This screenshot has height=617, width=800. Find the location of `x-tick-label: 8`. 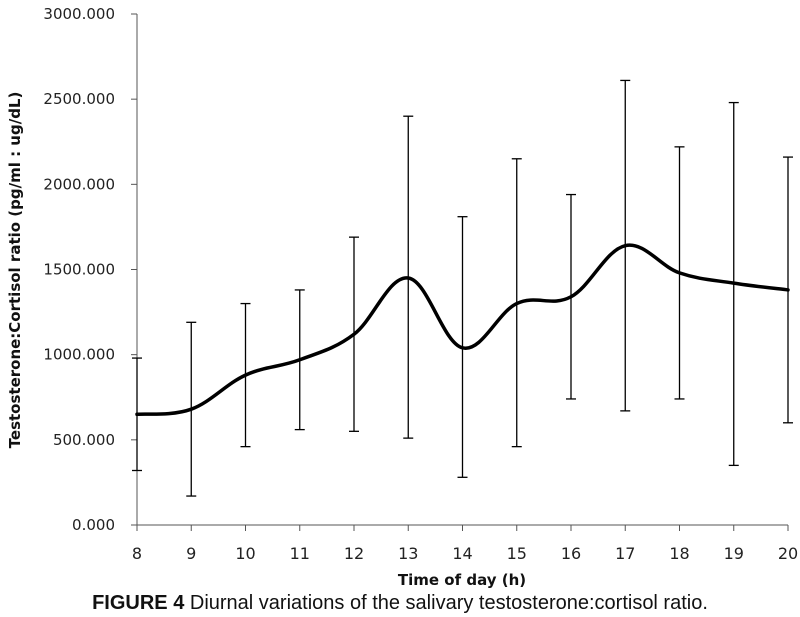

x-tick-label: 8 is located at coordinates (137, 553).